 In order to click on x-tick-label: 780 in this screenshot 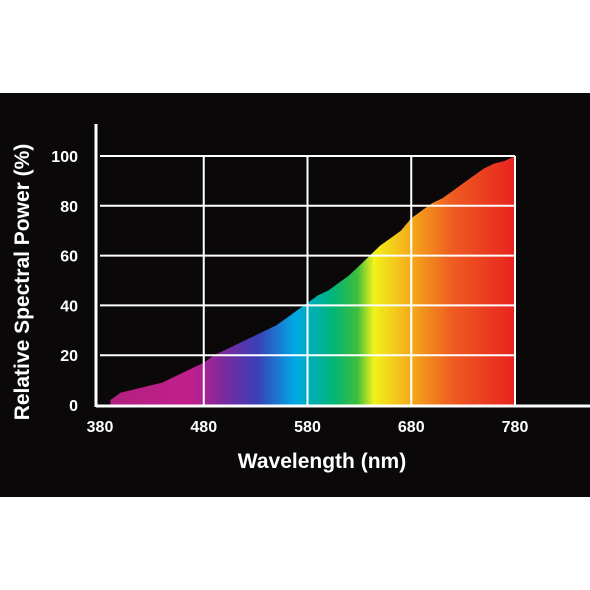, I will do `click(515, 427)`.